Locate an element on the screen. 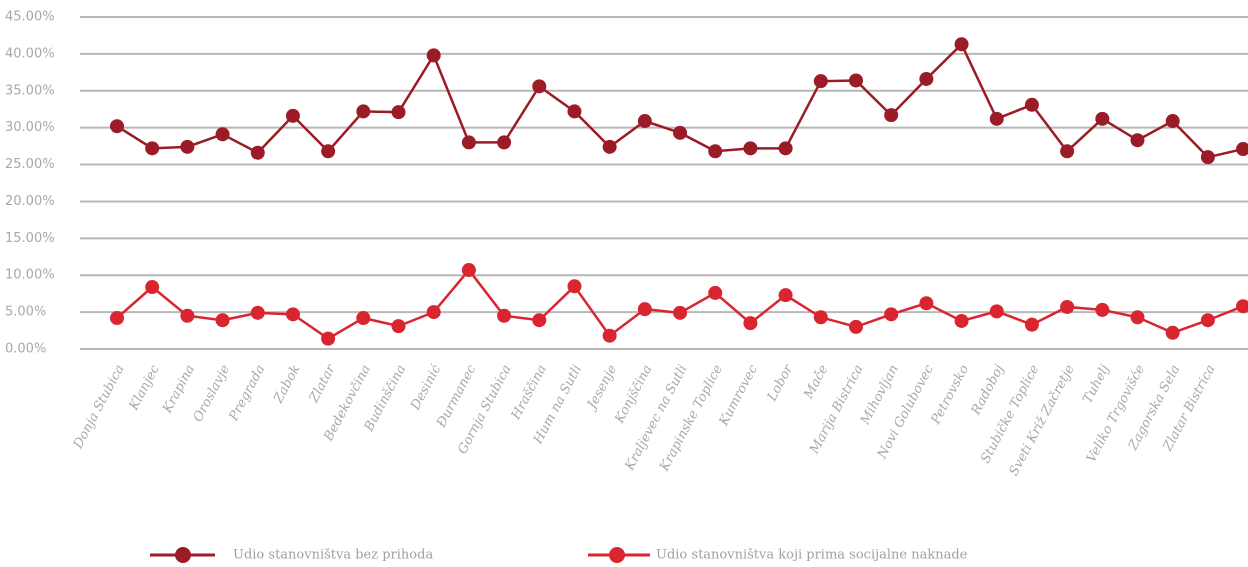  legend-label: Udio stanovništva bez prihoda is located at coordinates (333, 555).